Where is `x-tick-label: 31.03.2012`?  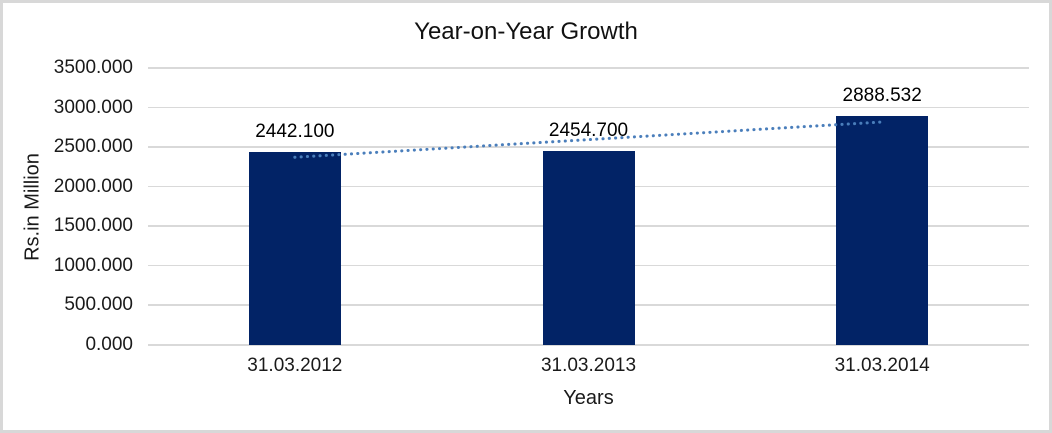
x-tick-label: 31.03.2012 is located at coordinates (295, 365).